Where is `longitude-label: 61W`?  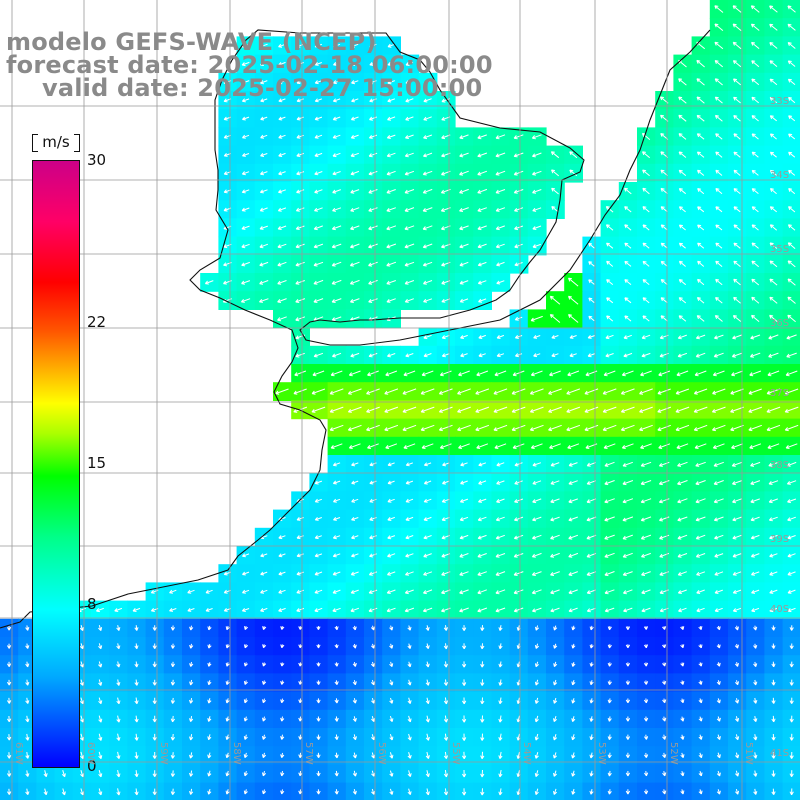
longitude-label: 61W is located at coordinates (18, 753).